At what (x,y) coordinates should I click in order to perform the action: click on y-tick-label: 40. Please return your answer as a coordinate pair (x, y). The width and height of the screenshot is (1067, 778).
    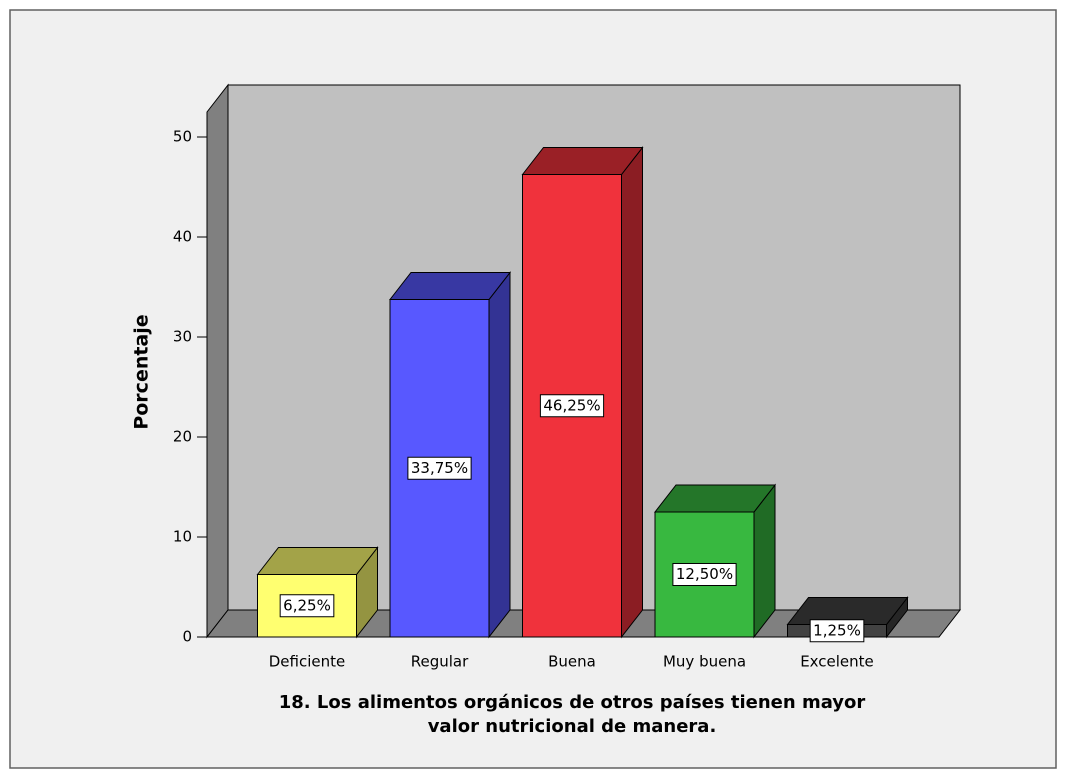
    Looking at the image, I should click on (182, 237).